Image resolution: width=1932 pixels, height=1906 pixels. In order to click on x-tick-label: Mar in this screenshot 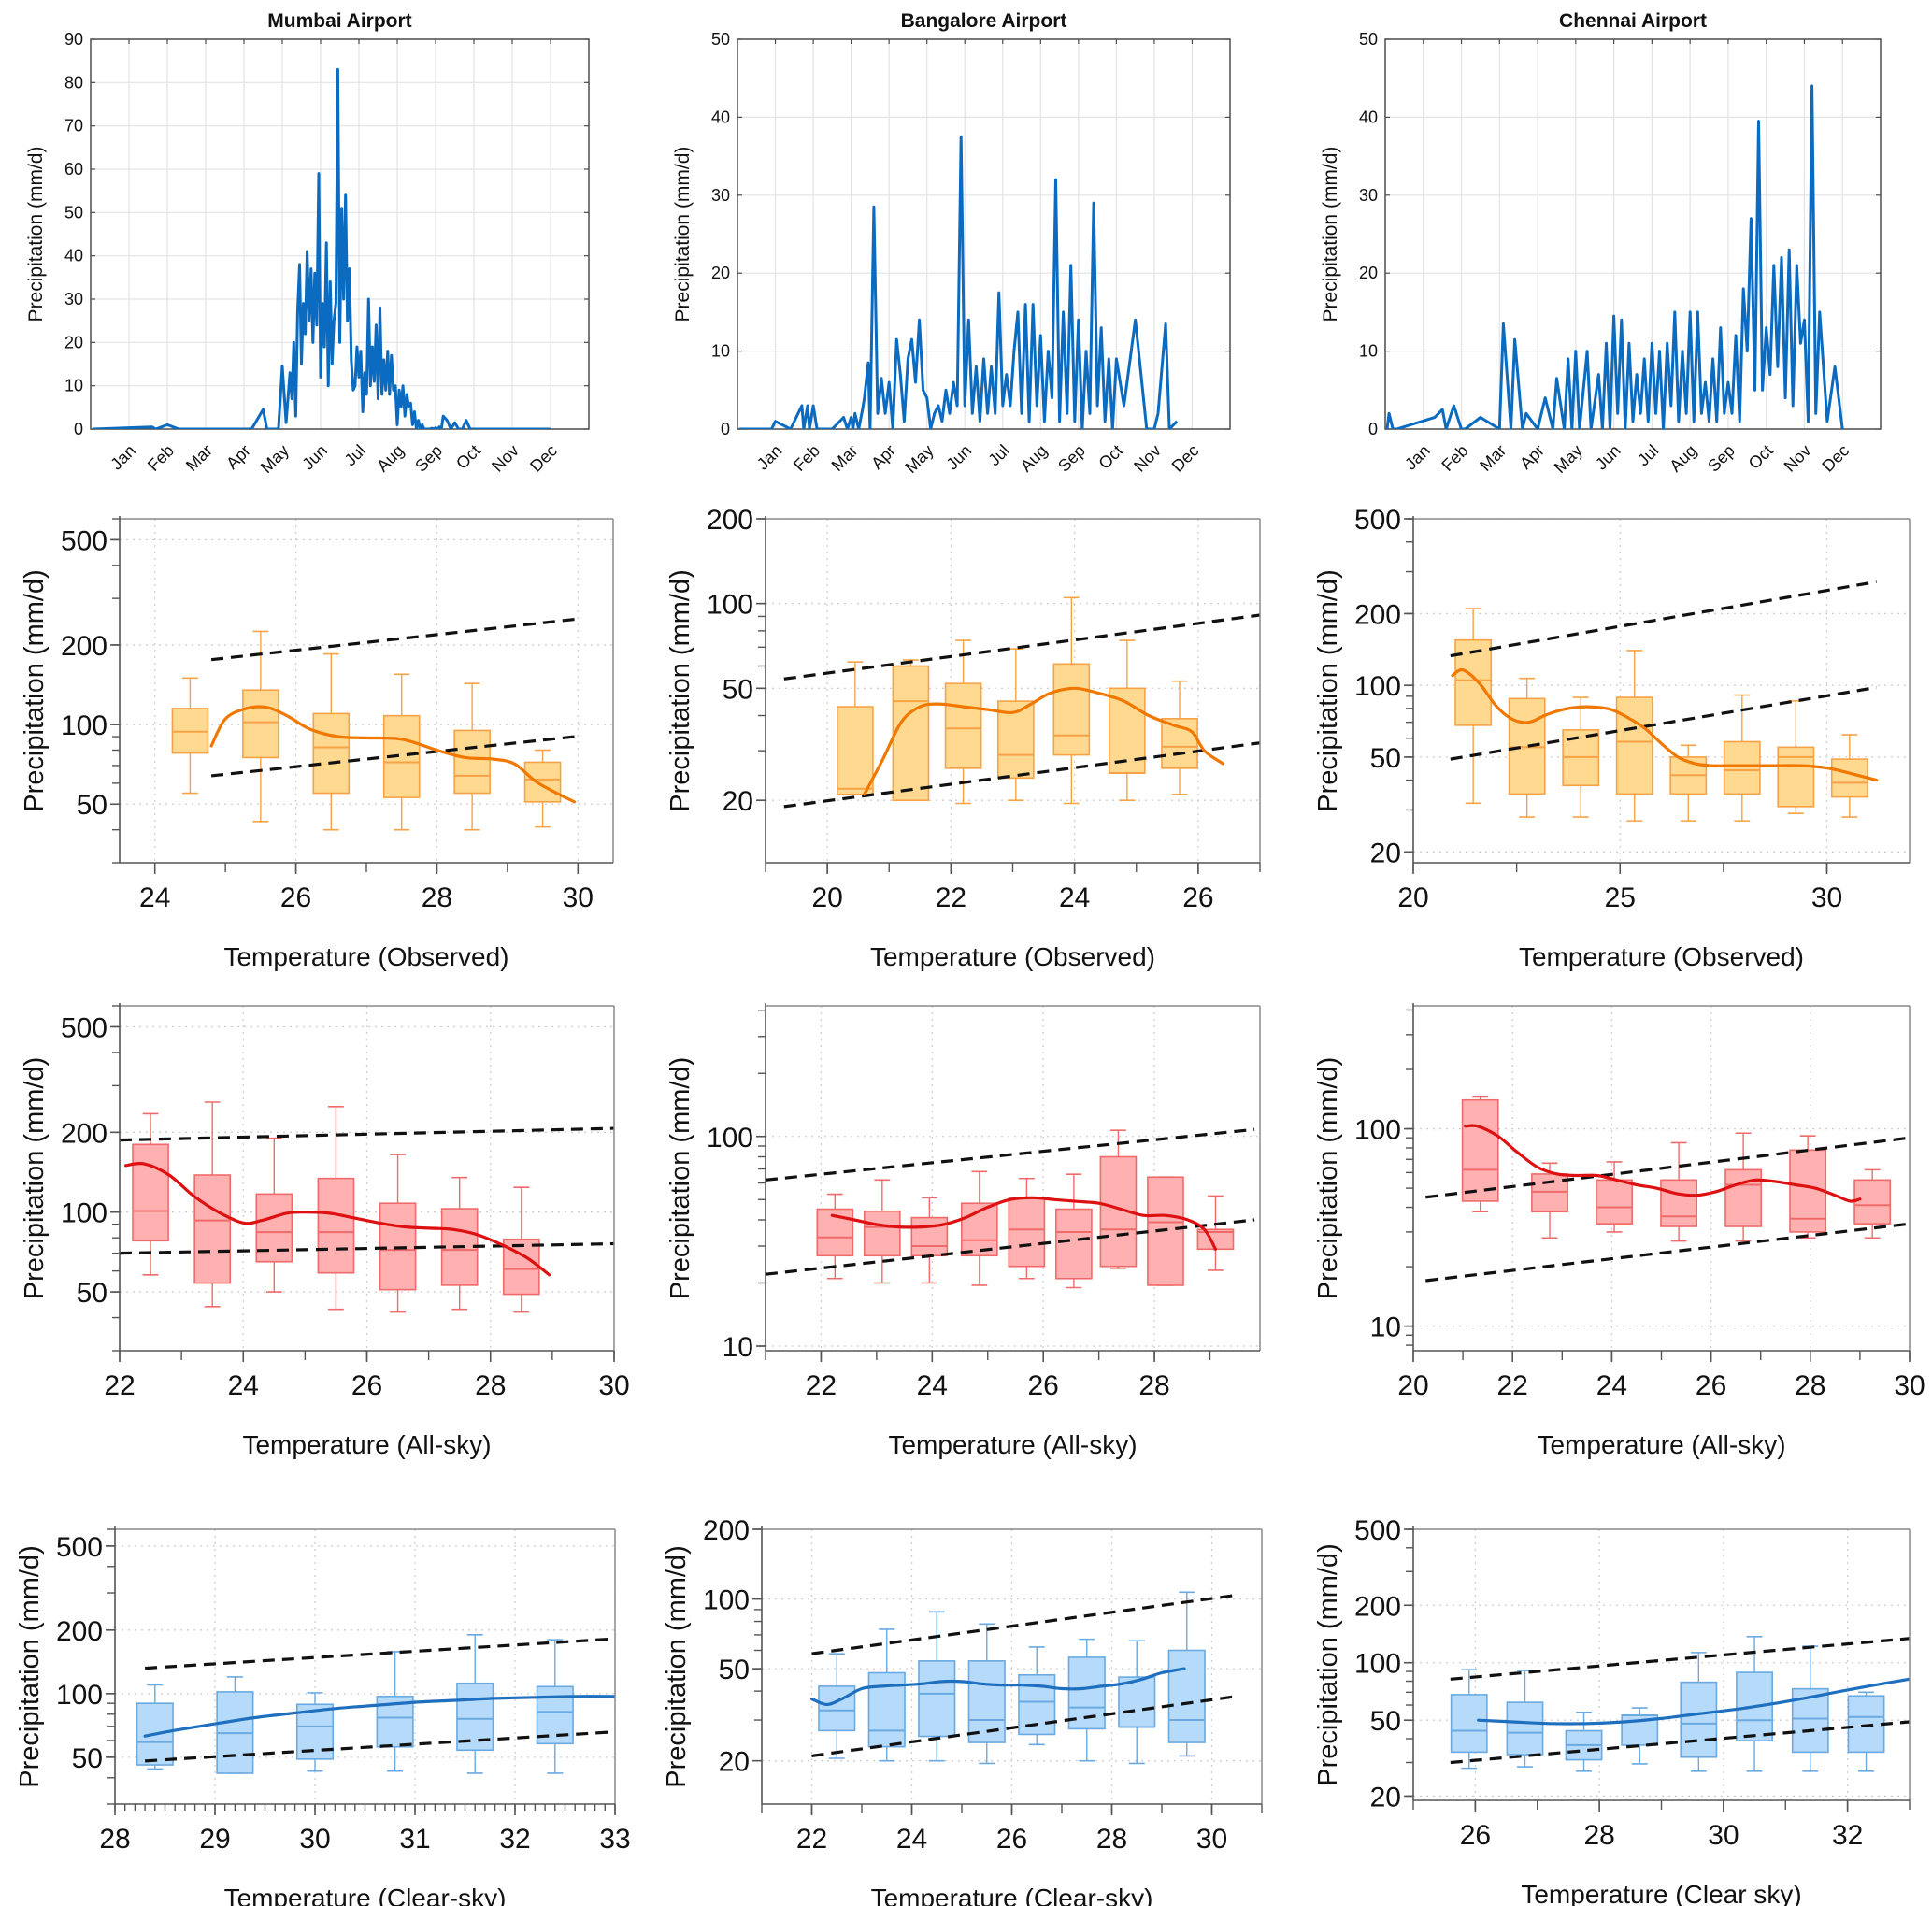, I will do `click(199, 458)`.